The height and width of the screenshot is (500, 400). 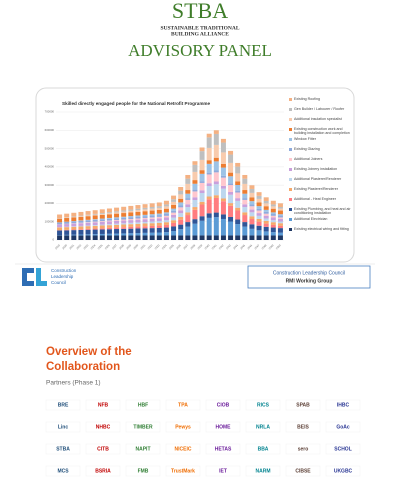 What do you see at coordinates (183, 427) in the screenshot?
I see `partner-logo: Pewys` at bounding box center [183, 427].